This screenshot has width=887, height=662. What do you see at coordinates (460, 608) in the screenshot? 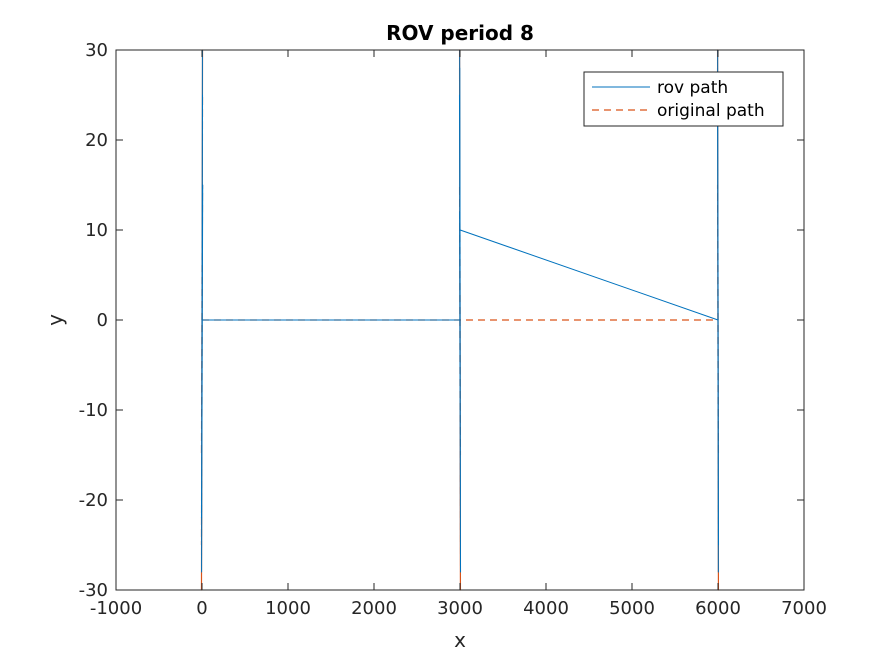
I see `x-tick-label: 3000` at bounding box center [460, 608].